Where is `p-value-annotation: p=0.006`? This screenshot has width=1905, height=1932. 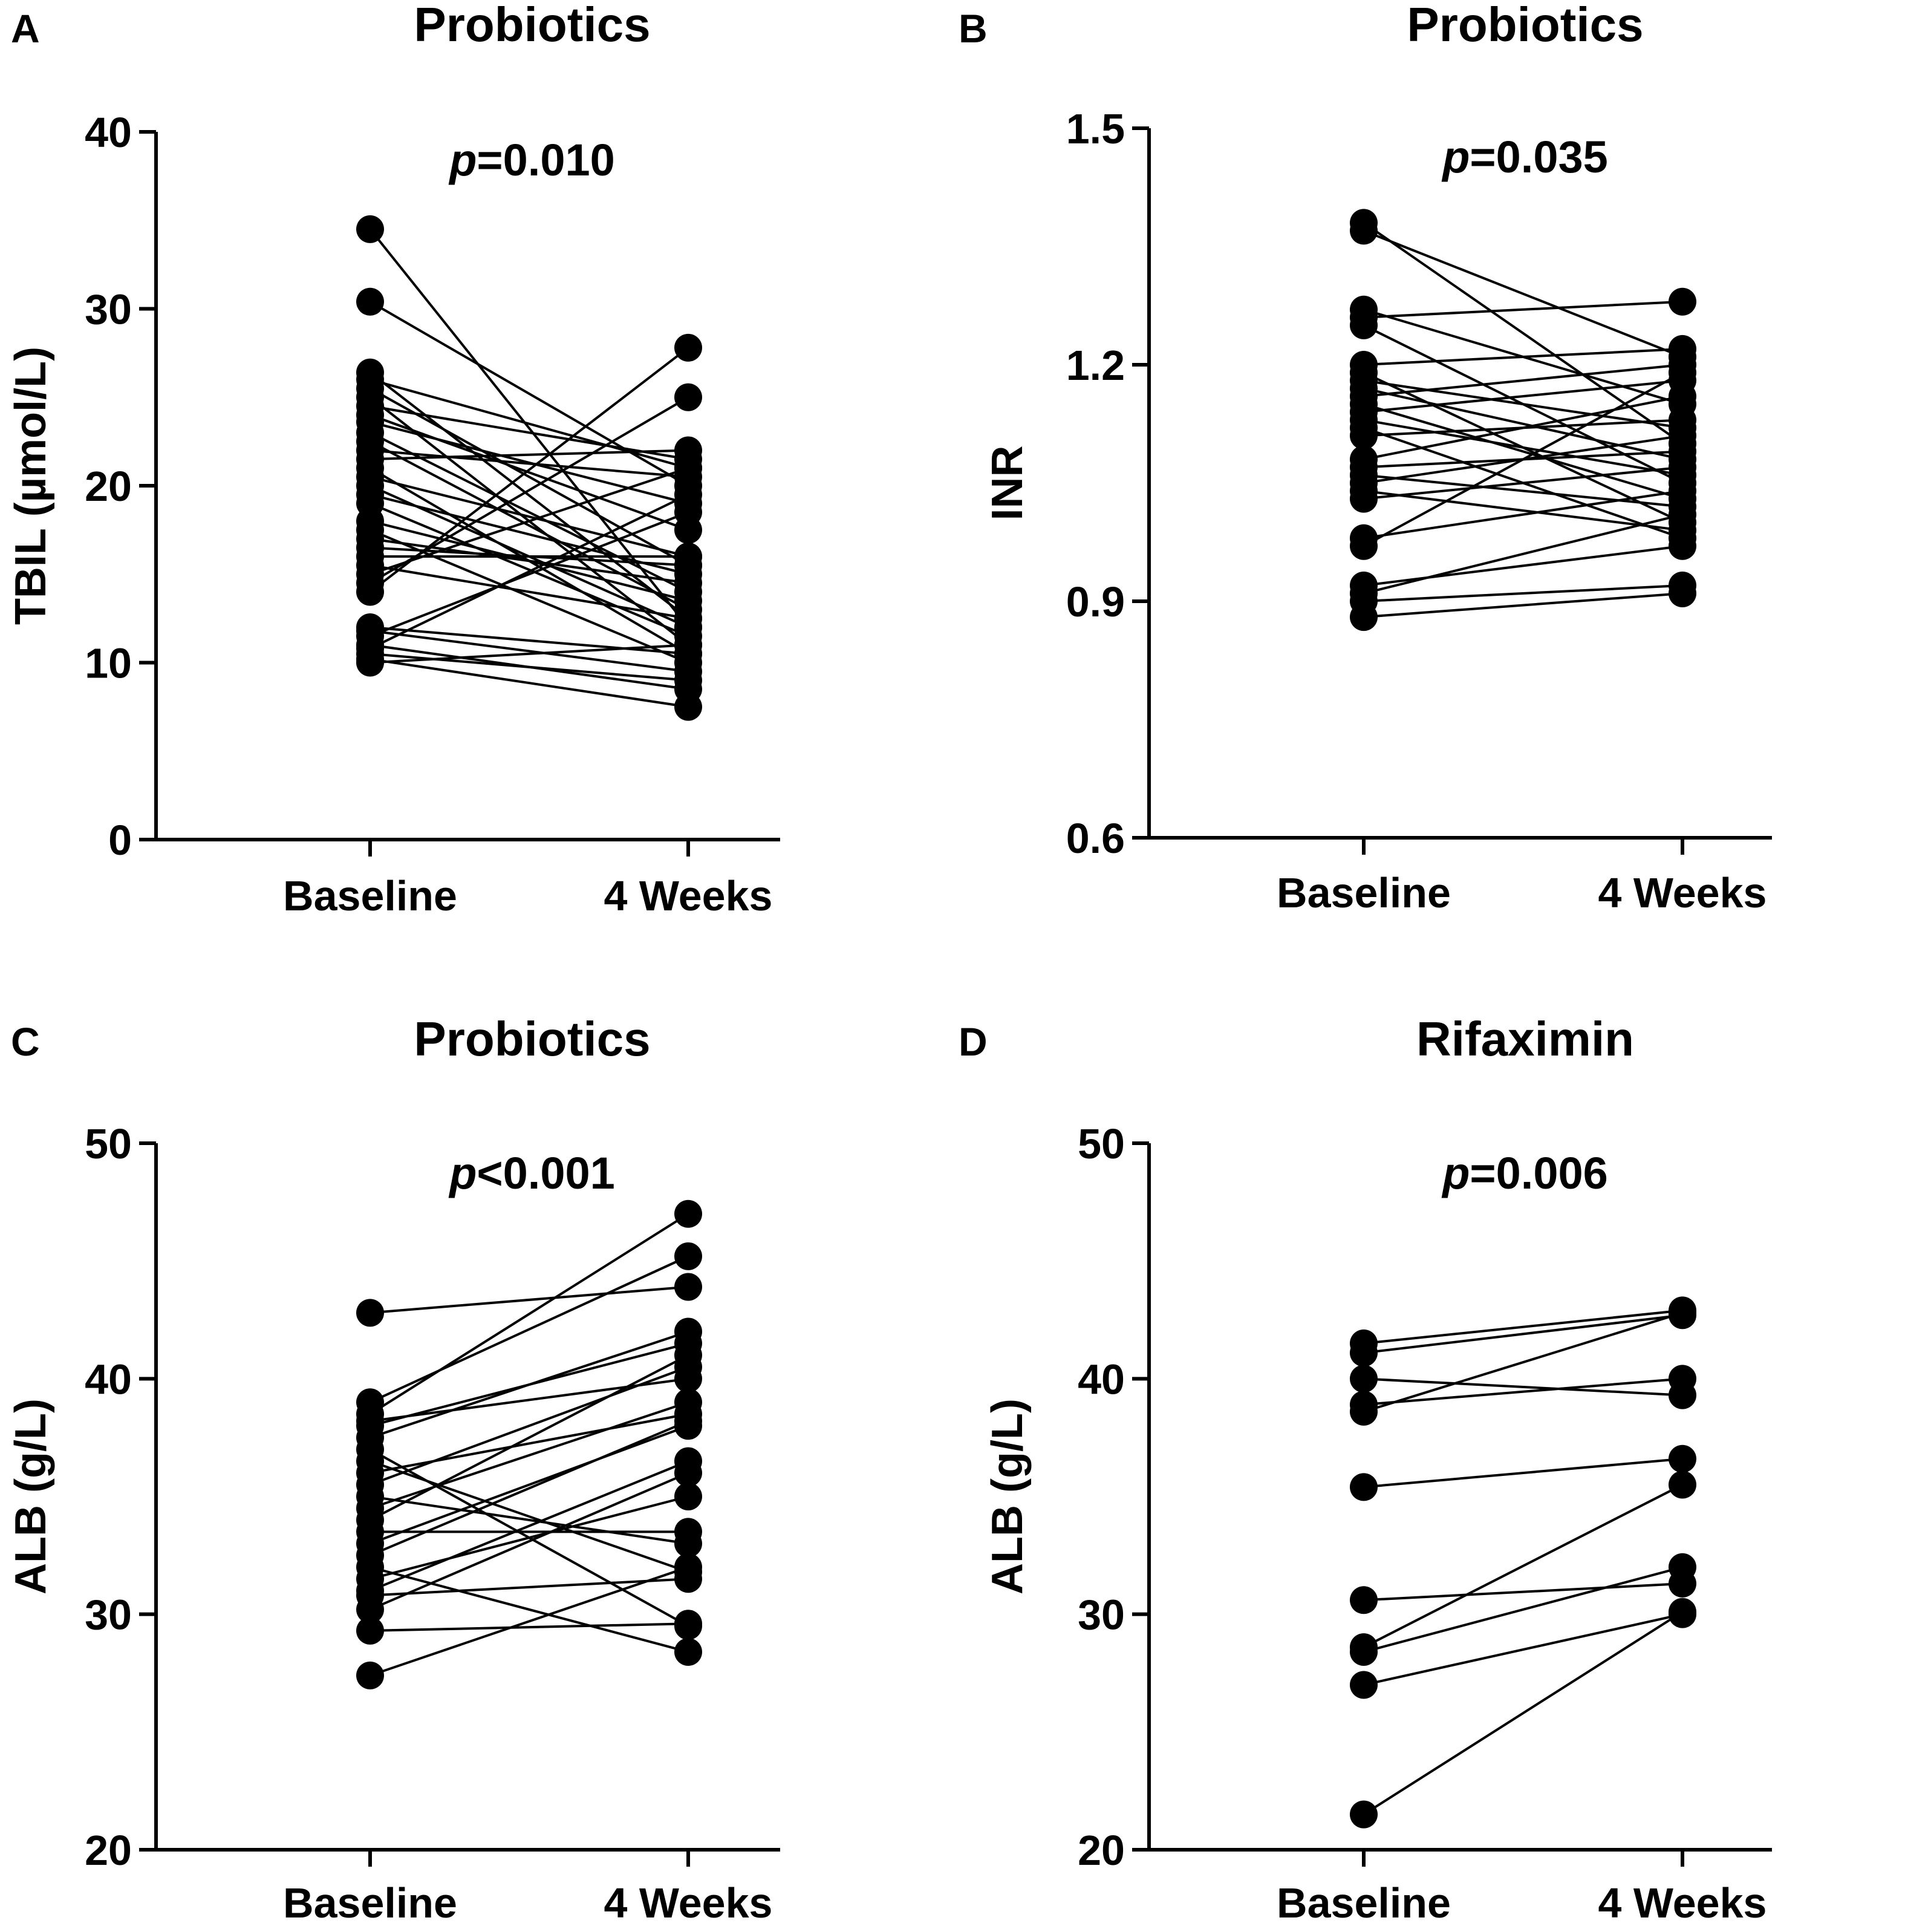 p-value-annotation: p=0.006 is located at coordinates (1524, 1173).